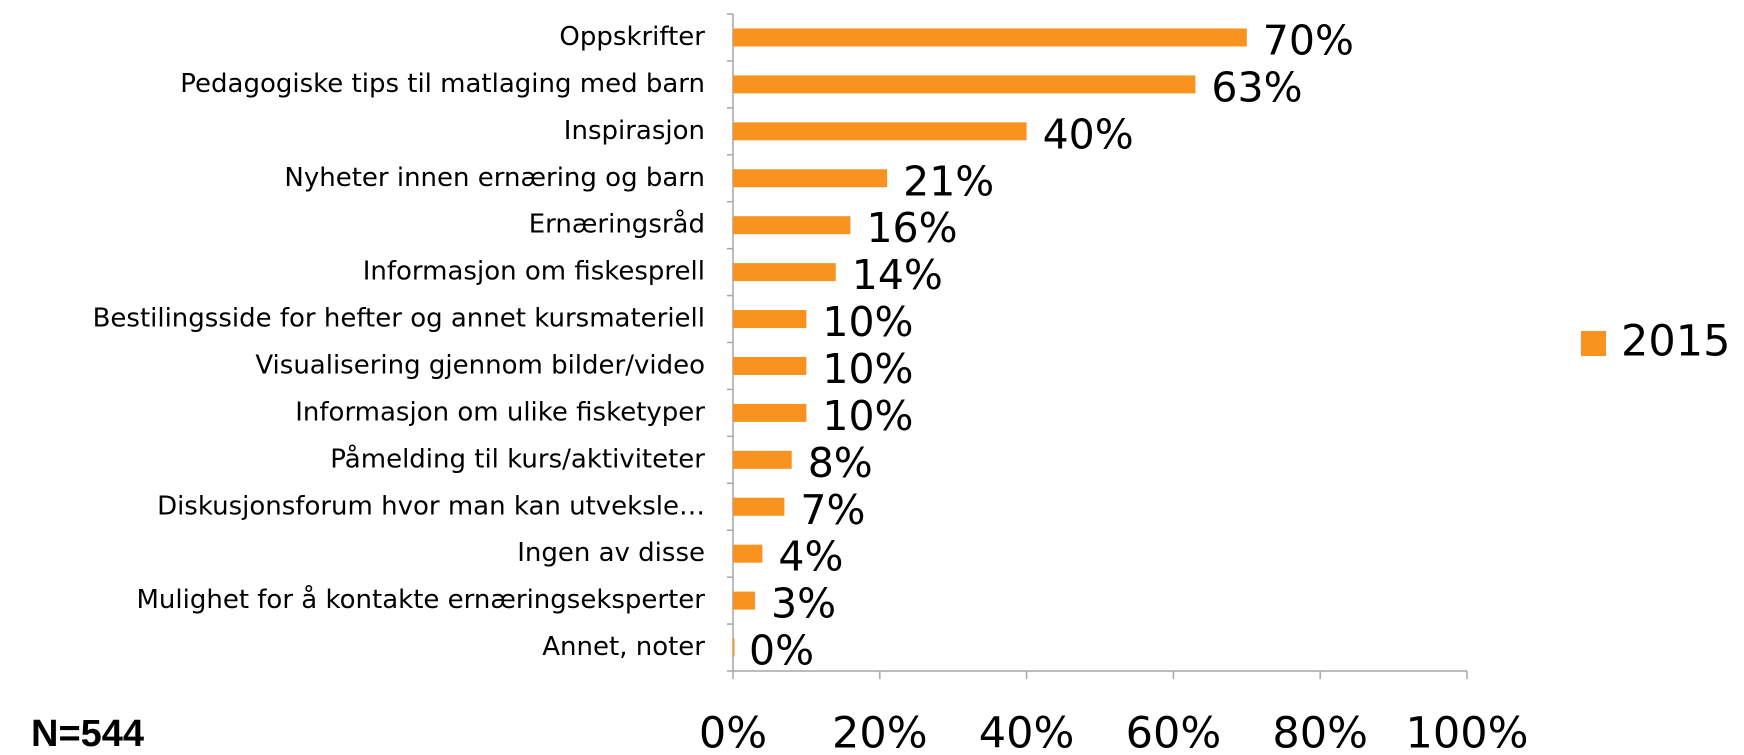 Image resolution: width=1744 pixels, height=755 pixels. Describe the element at coordinates (733, 732) in the screenshot. I see `x-tick-label: 0%` at that location.